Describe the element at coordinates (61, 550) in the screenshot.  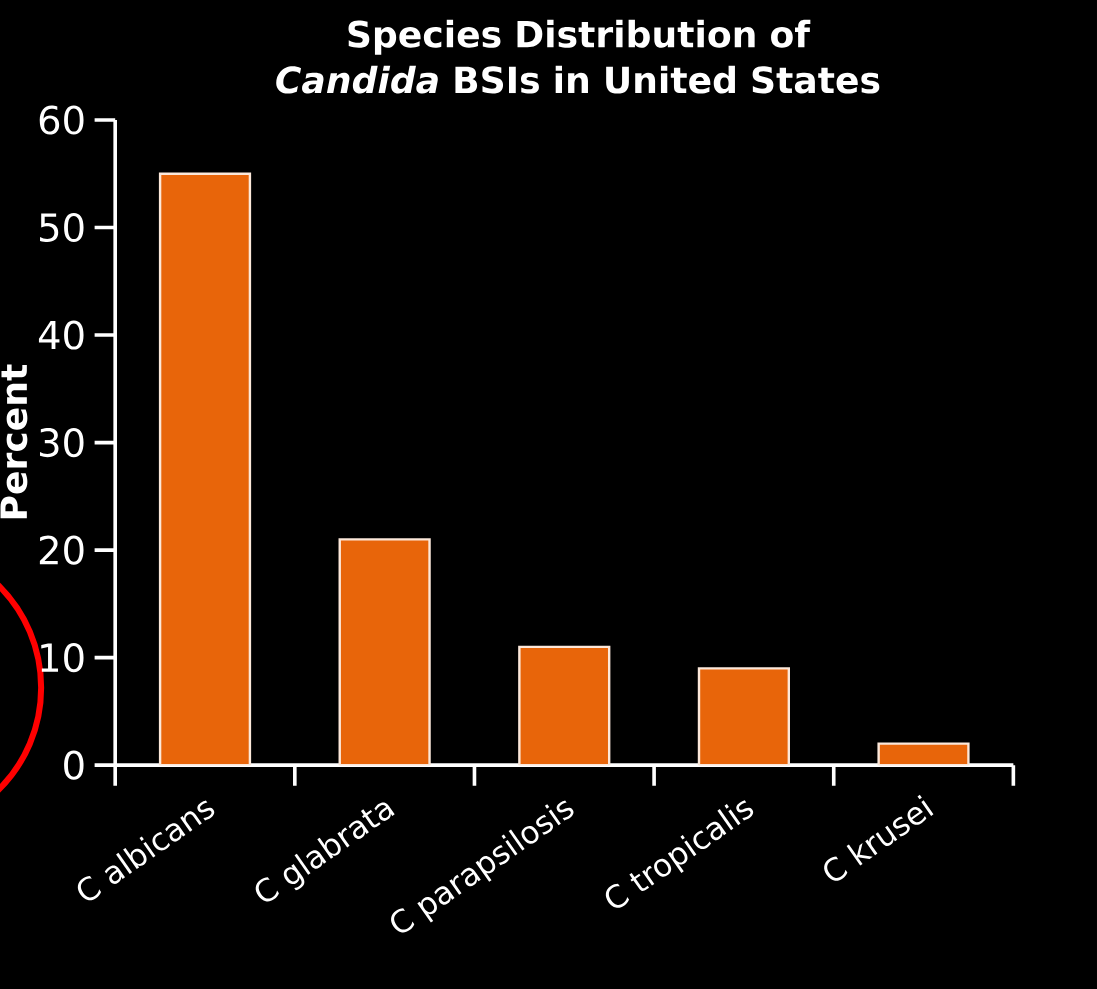
I see `y-tick-label: 20` at that location.